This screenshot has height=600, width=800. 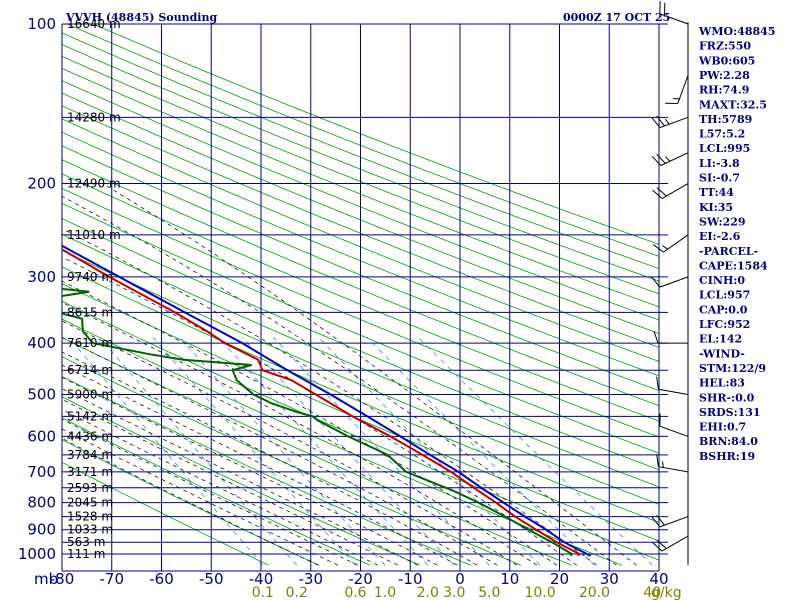 I want to click on index-line: WMO:48845, so click(x=736, y=31).